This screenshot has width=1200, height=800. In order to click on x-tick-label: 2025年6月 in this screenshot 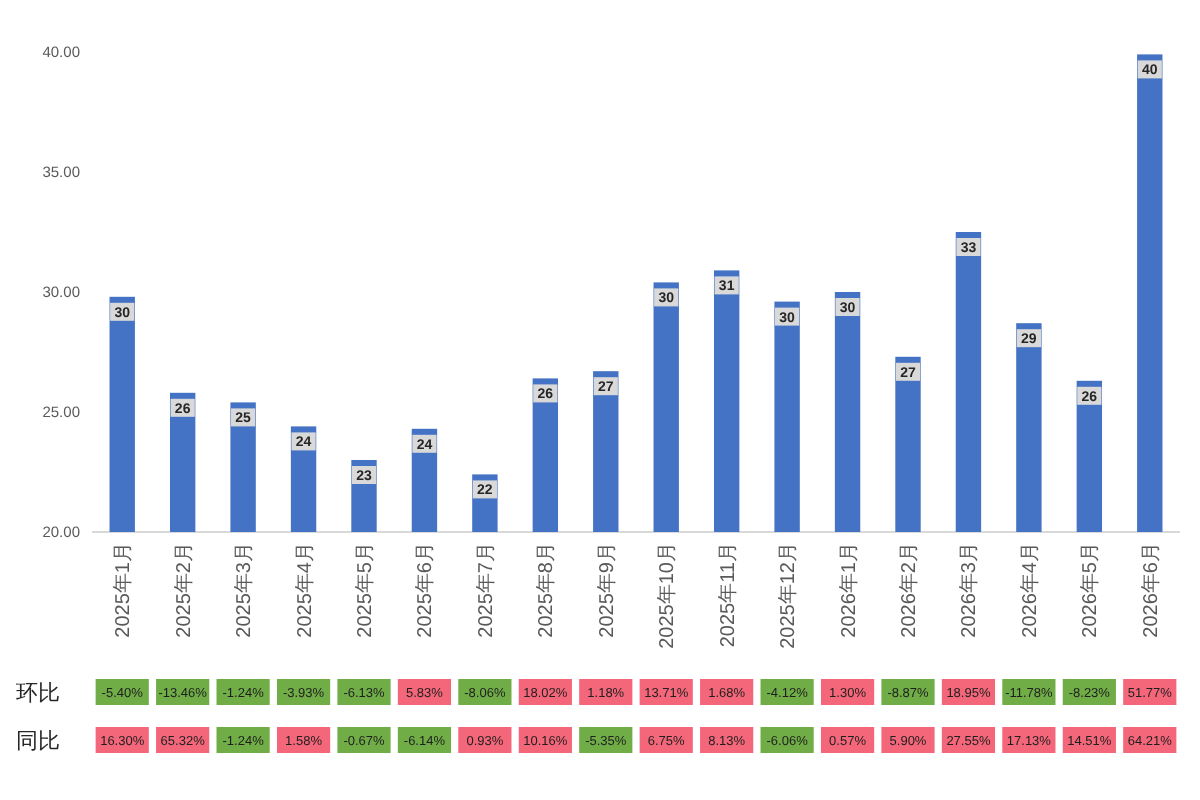, I will do `click(425, 590)`.